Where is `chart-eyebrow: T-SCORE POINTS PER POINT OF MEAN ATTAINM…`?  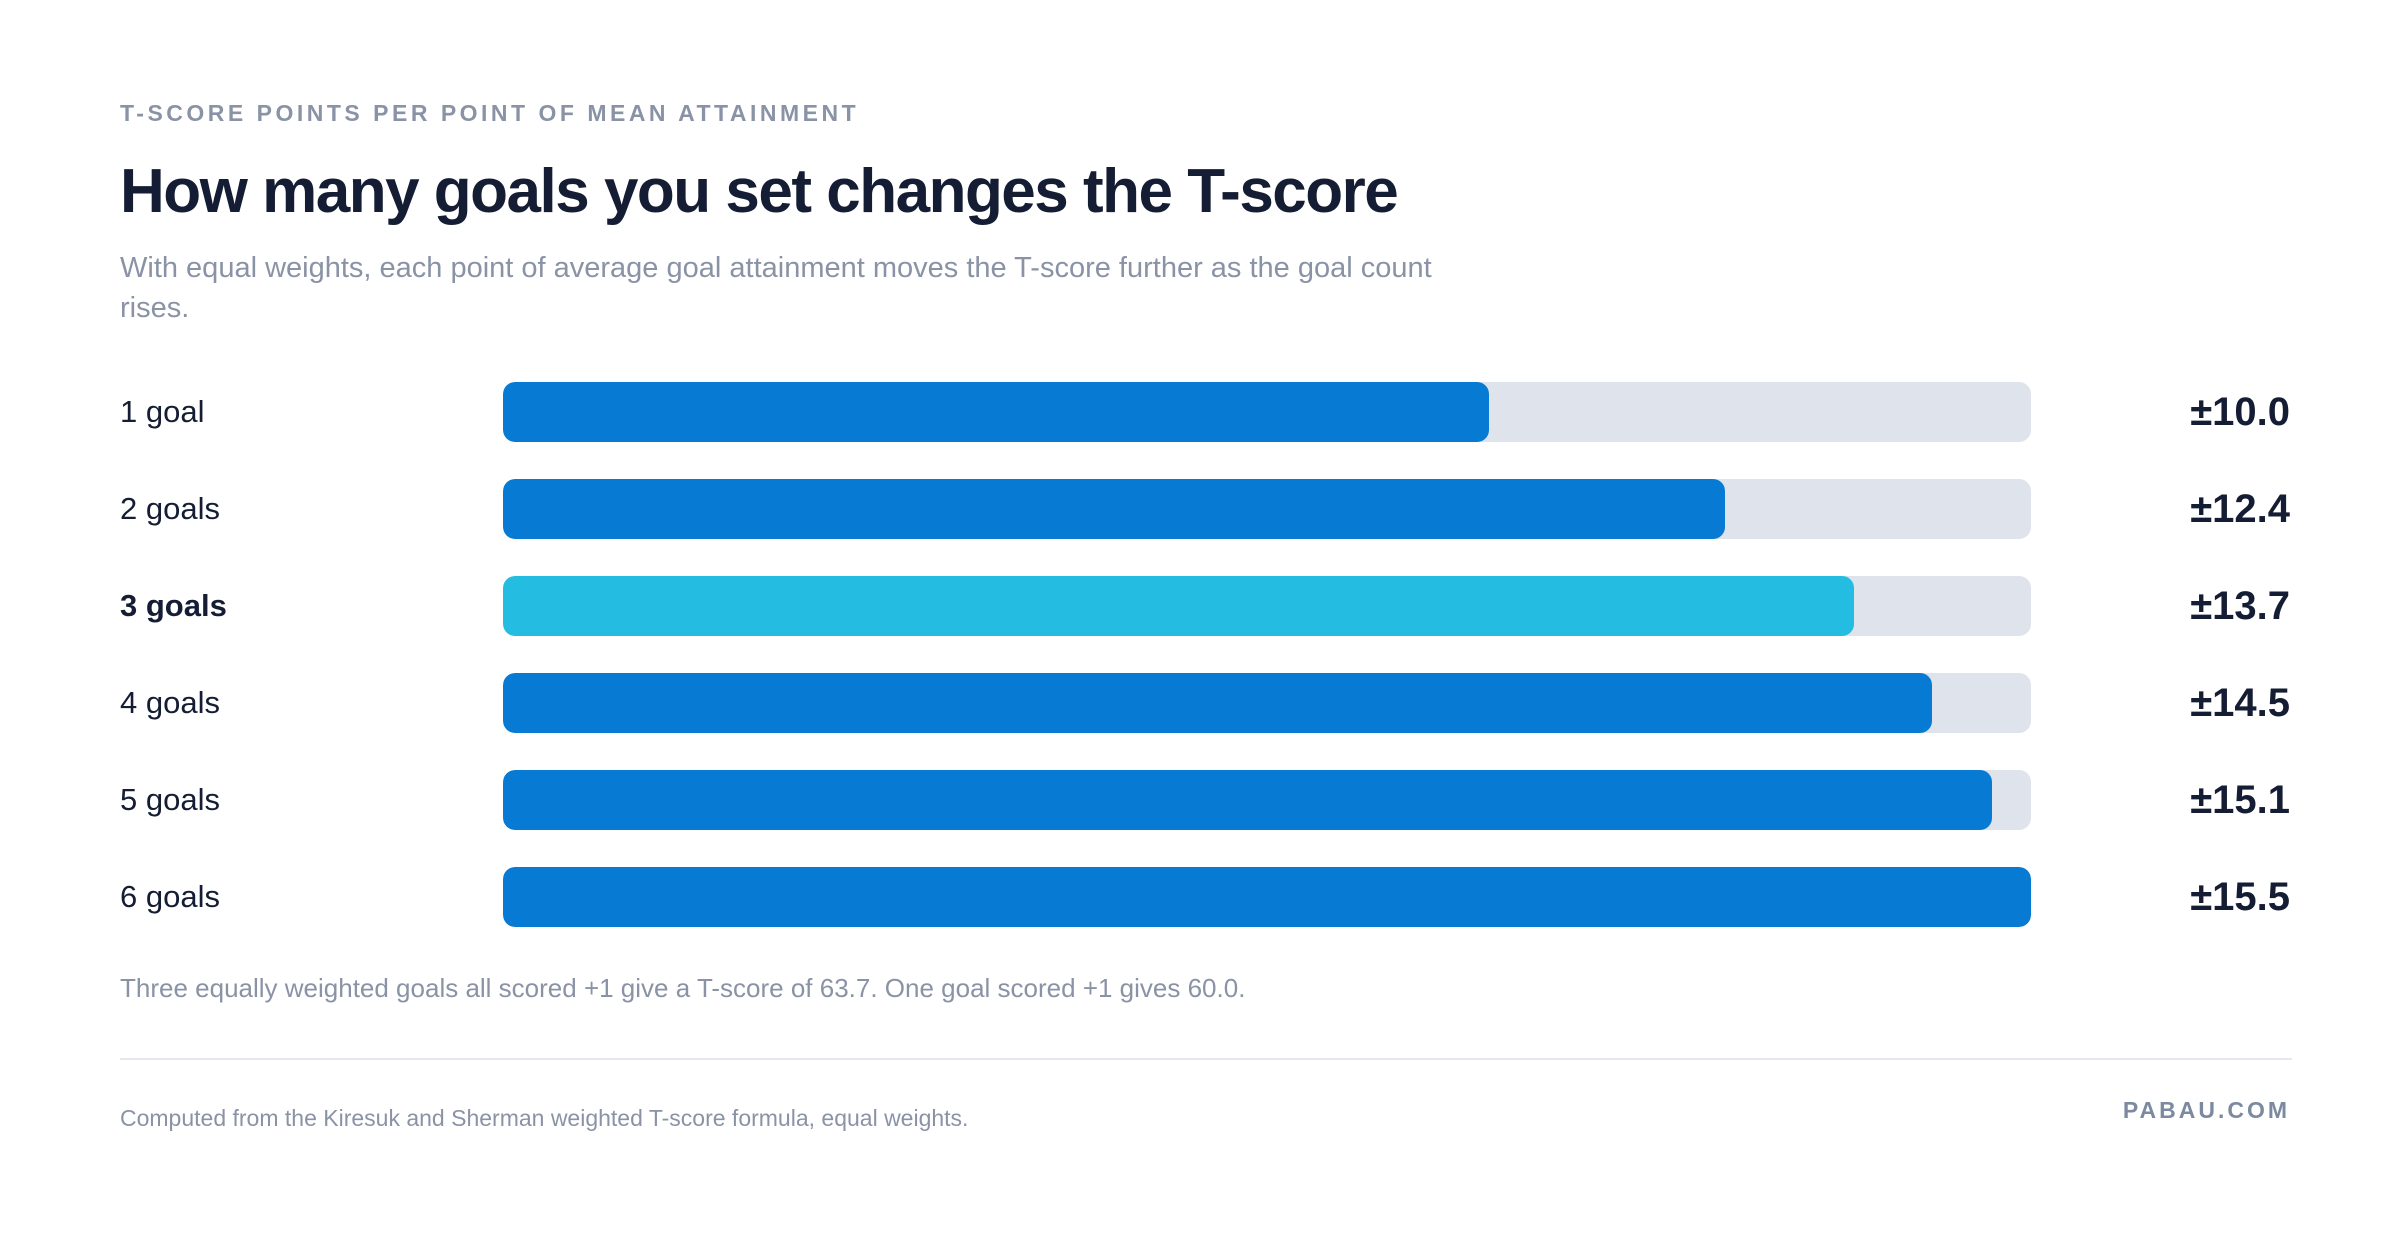 chart-eyebrow: T-SCORE POINTS PER POINT OF MEAN ATTAINM… is located at coordinates (490, 113).